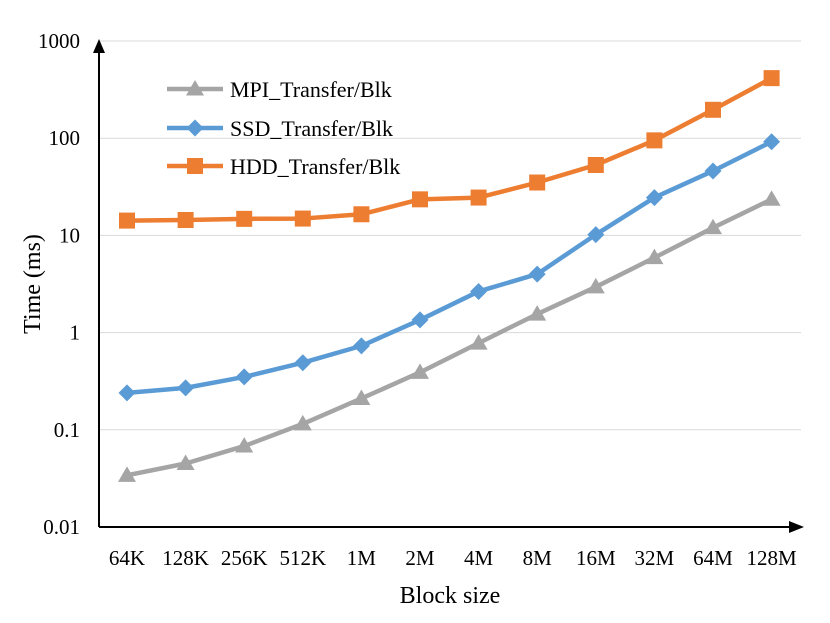 The image size is (830, 623). What do you see at coordinates (311, 128) in the screenshot?
I see `legend-label: SSD_Transfer/Blk` at bounding box center [311, 128].